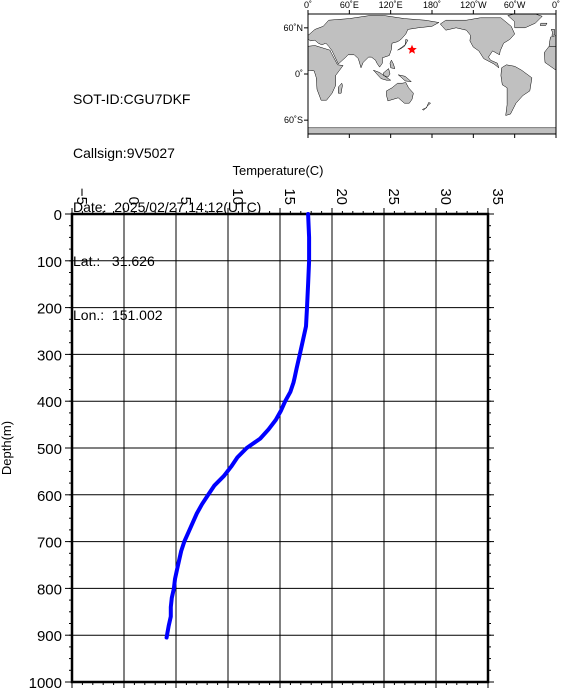 The height and width of the screenshot is (690, 564). I want to click on x-tick-label: 20, so click(341, 196).